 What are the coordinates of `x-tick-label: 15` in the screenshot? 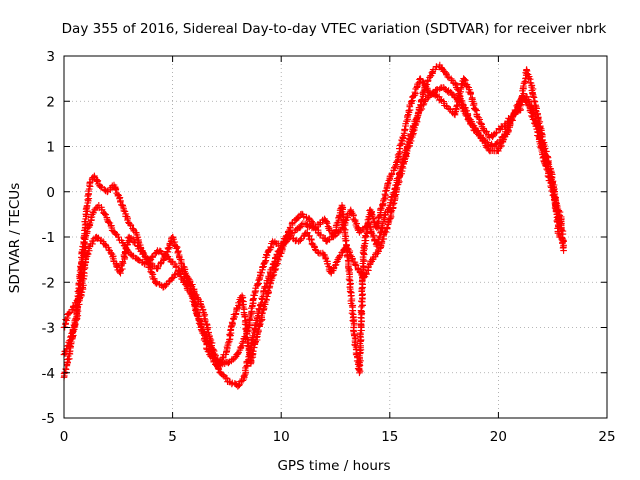 It's located at (389, 437).